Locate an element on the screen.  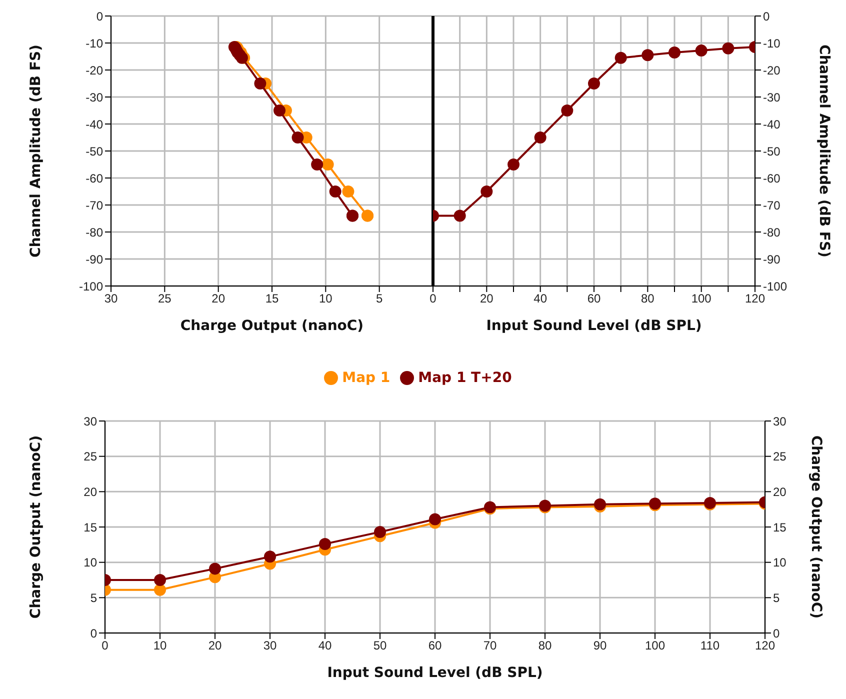
y-tick-label: 10 is located at coordinates (91, 563).